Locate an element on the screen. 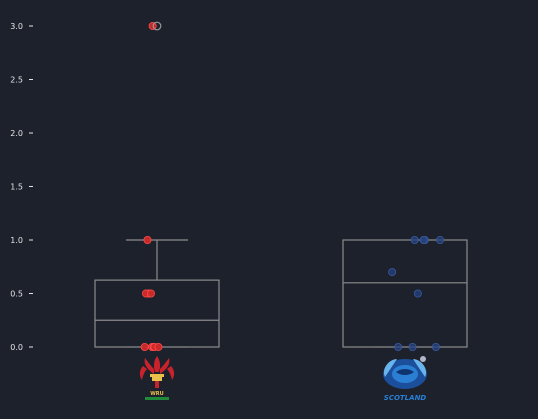  group-scotland is located at coordinates (405, 293).